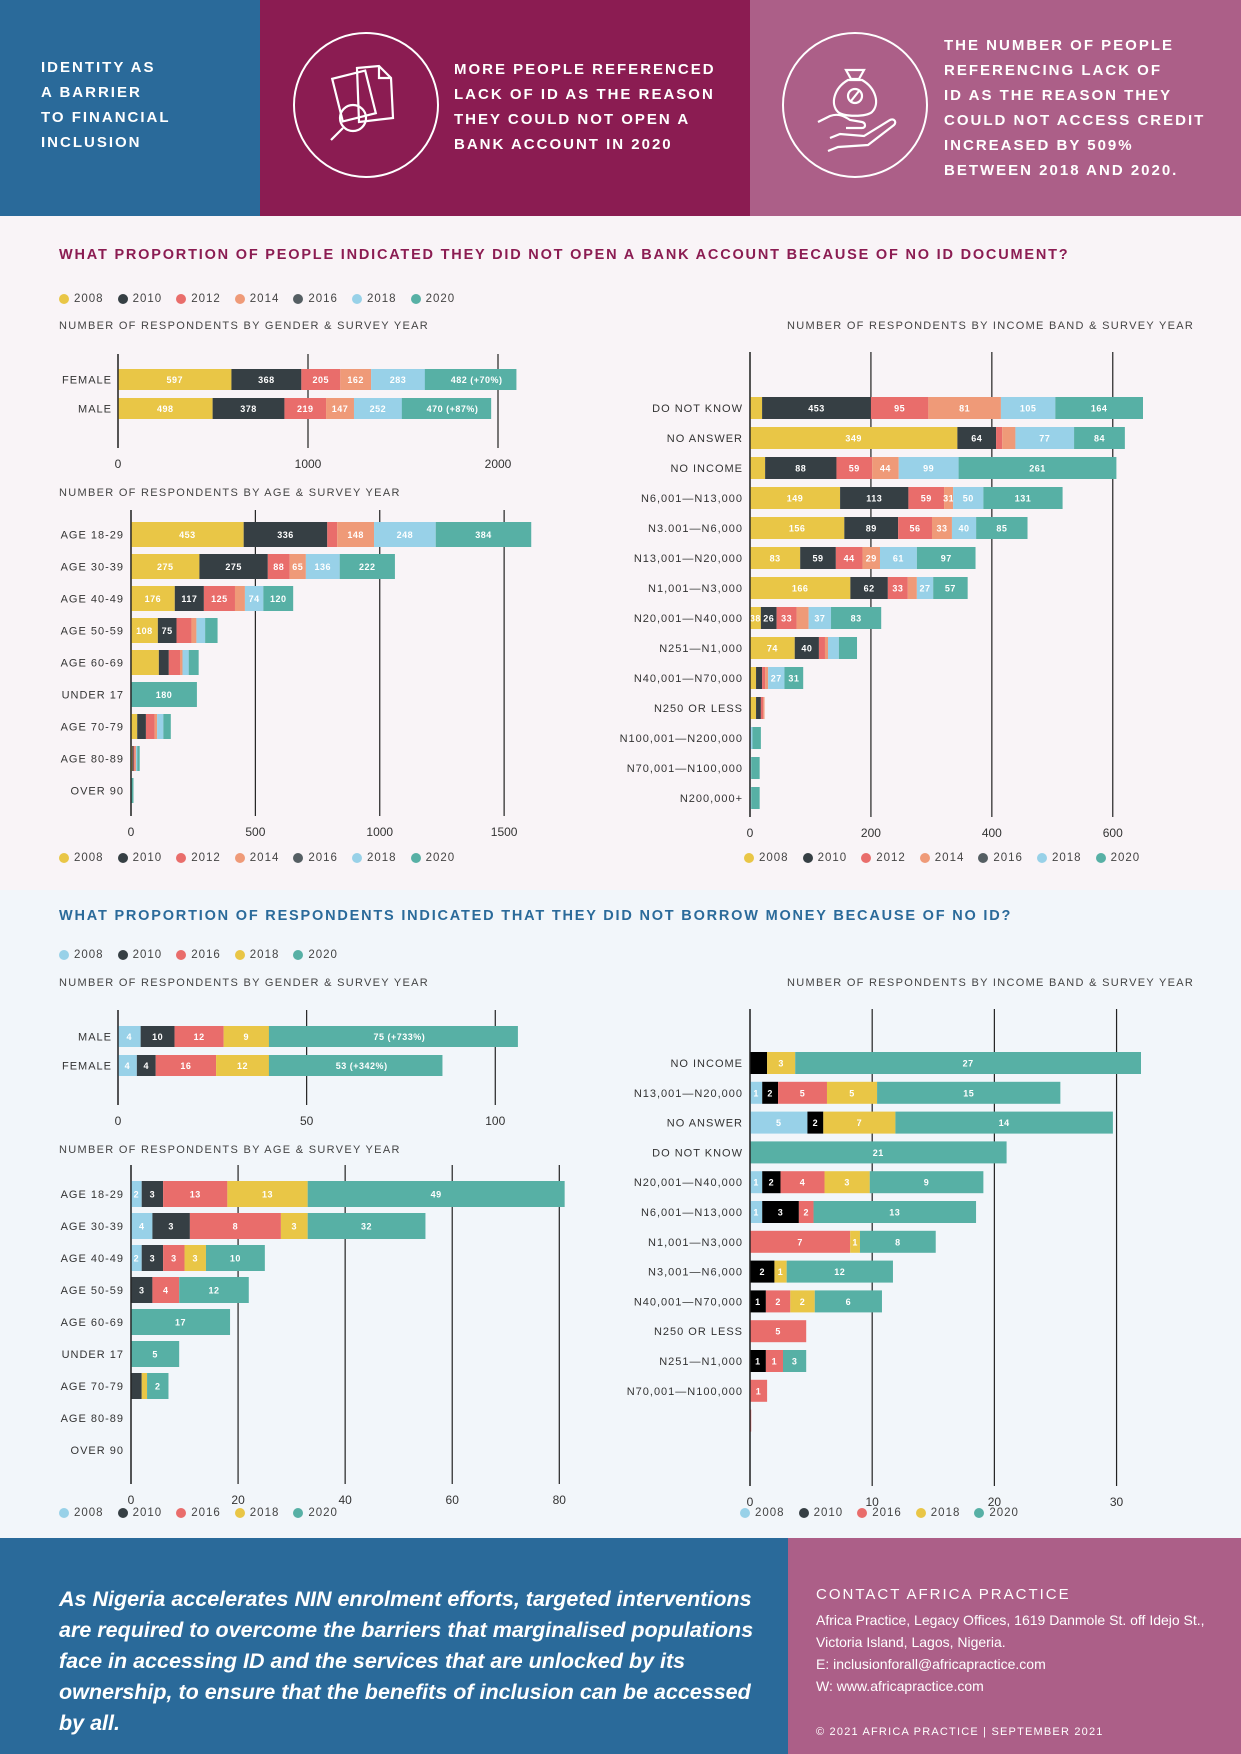 The height and width of the screenshot is (1754, 1241). What do you see at coordinates (775, 559) in the screenshot?
I see `bar-value-label: 83` at bounding box center [775, 559].